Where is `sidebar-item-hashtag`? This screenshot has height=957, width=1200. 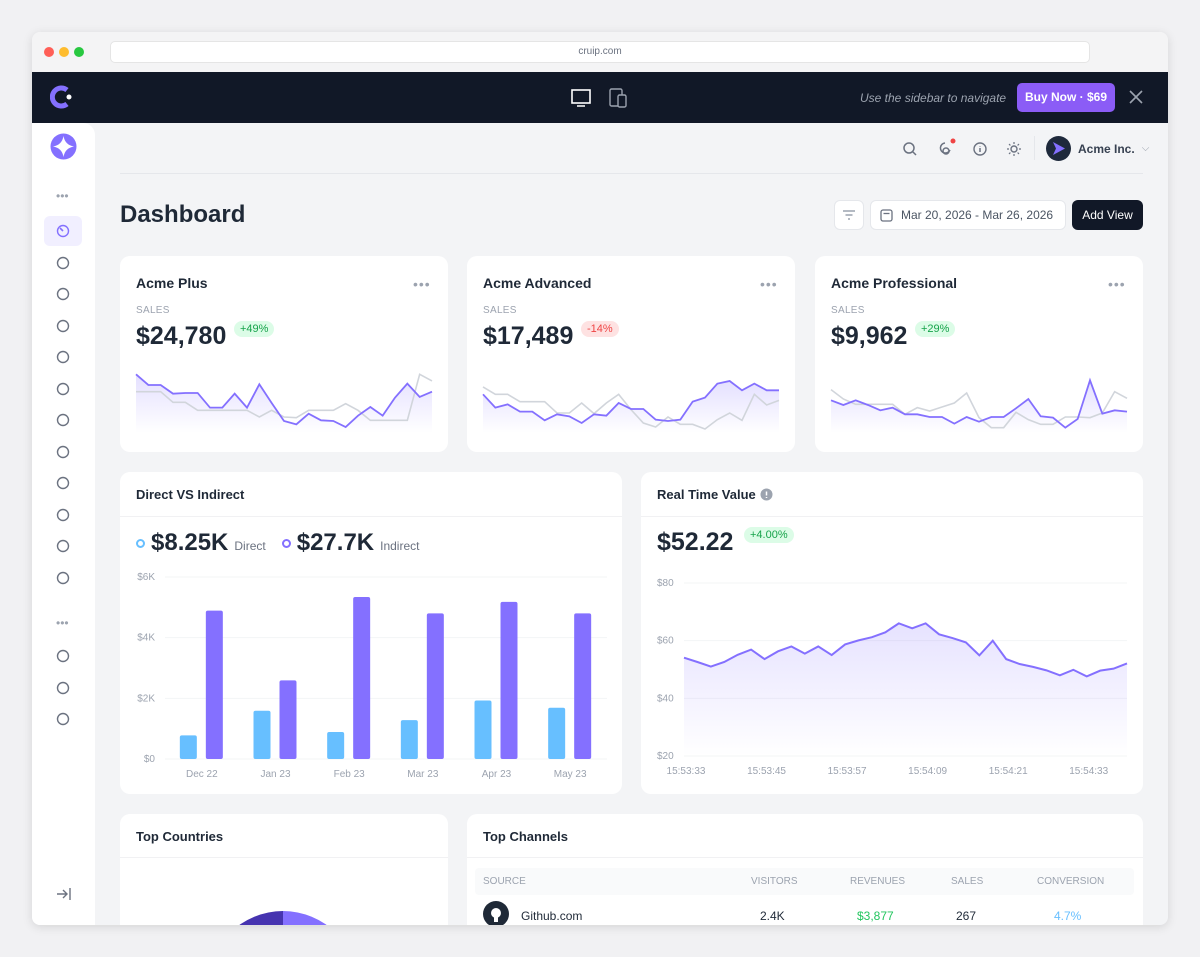 sidebar-item-hashtag is located at coordinates (63, 515).